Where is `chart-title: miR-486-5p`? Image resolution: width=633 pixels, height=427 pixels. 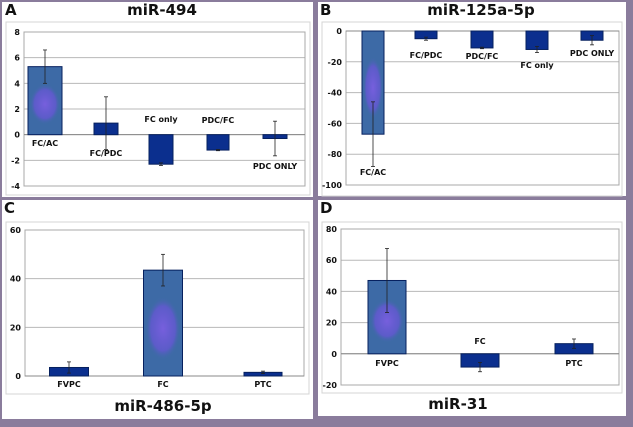 chart-title: miR-486-5p is located at coordinates (163, 406).